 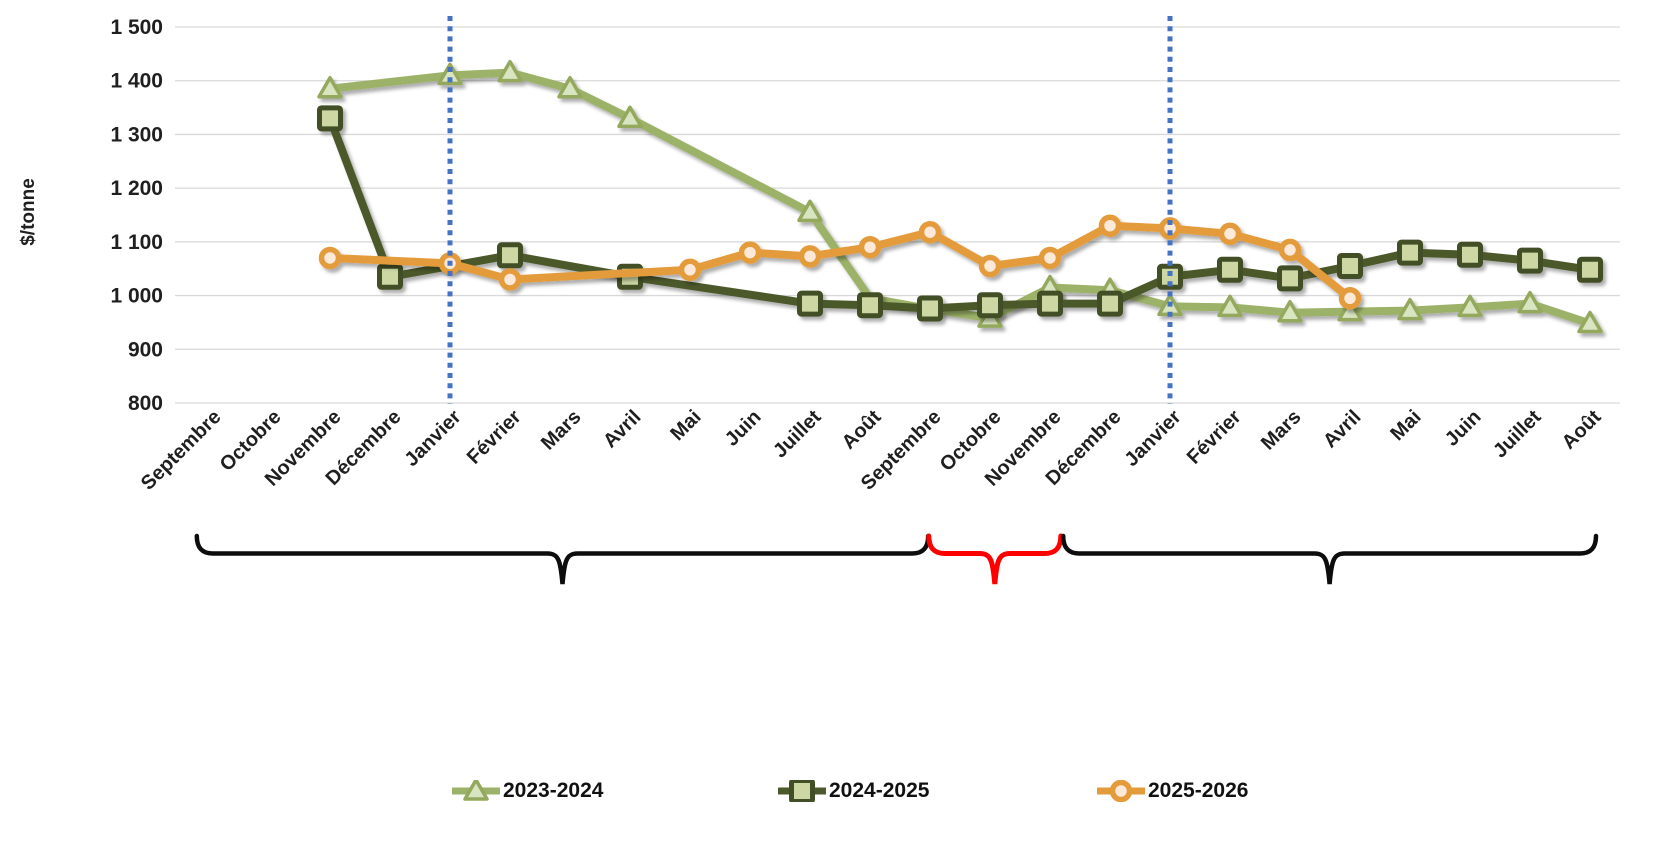 What do you see at coordinates (181, 450) in the screenshot?
I see `x-axis-label: Septembre` at bounding box center [181, 450].